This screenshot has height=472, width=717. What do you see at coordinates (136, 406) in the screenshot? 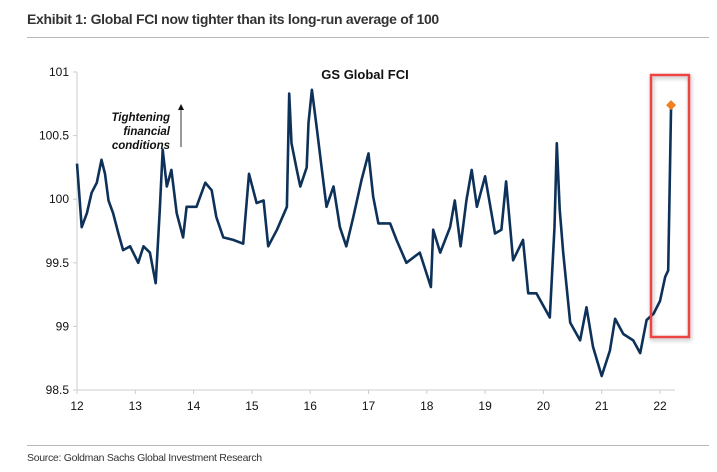
I see `x-tick-label: 13` at bounding box center [136, 406].